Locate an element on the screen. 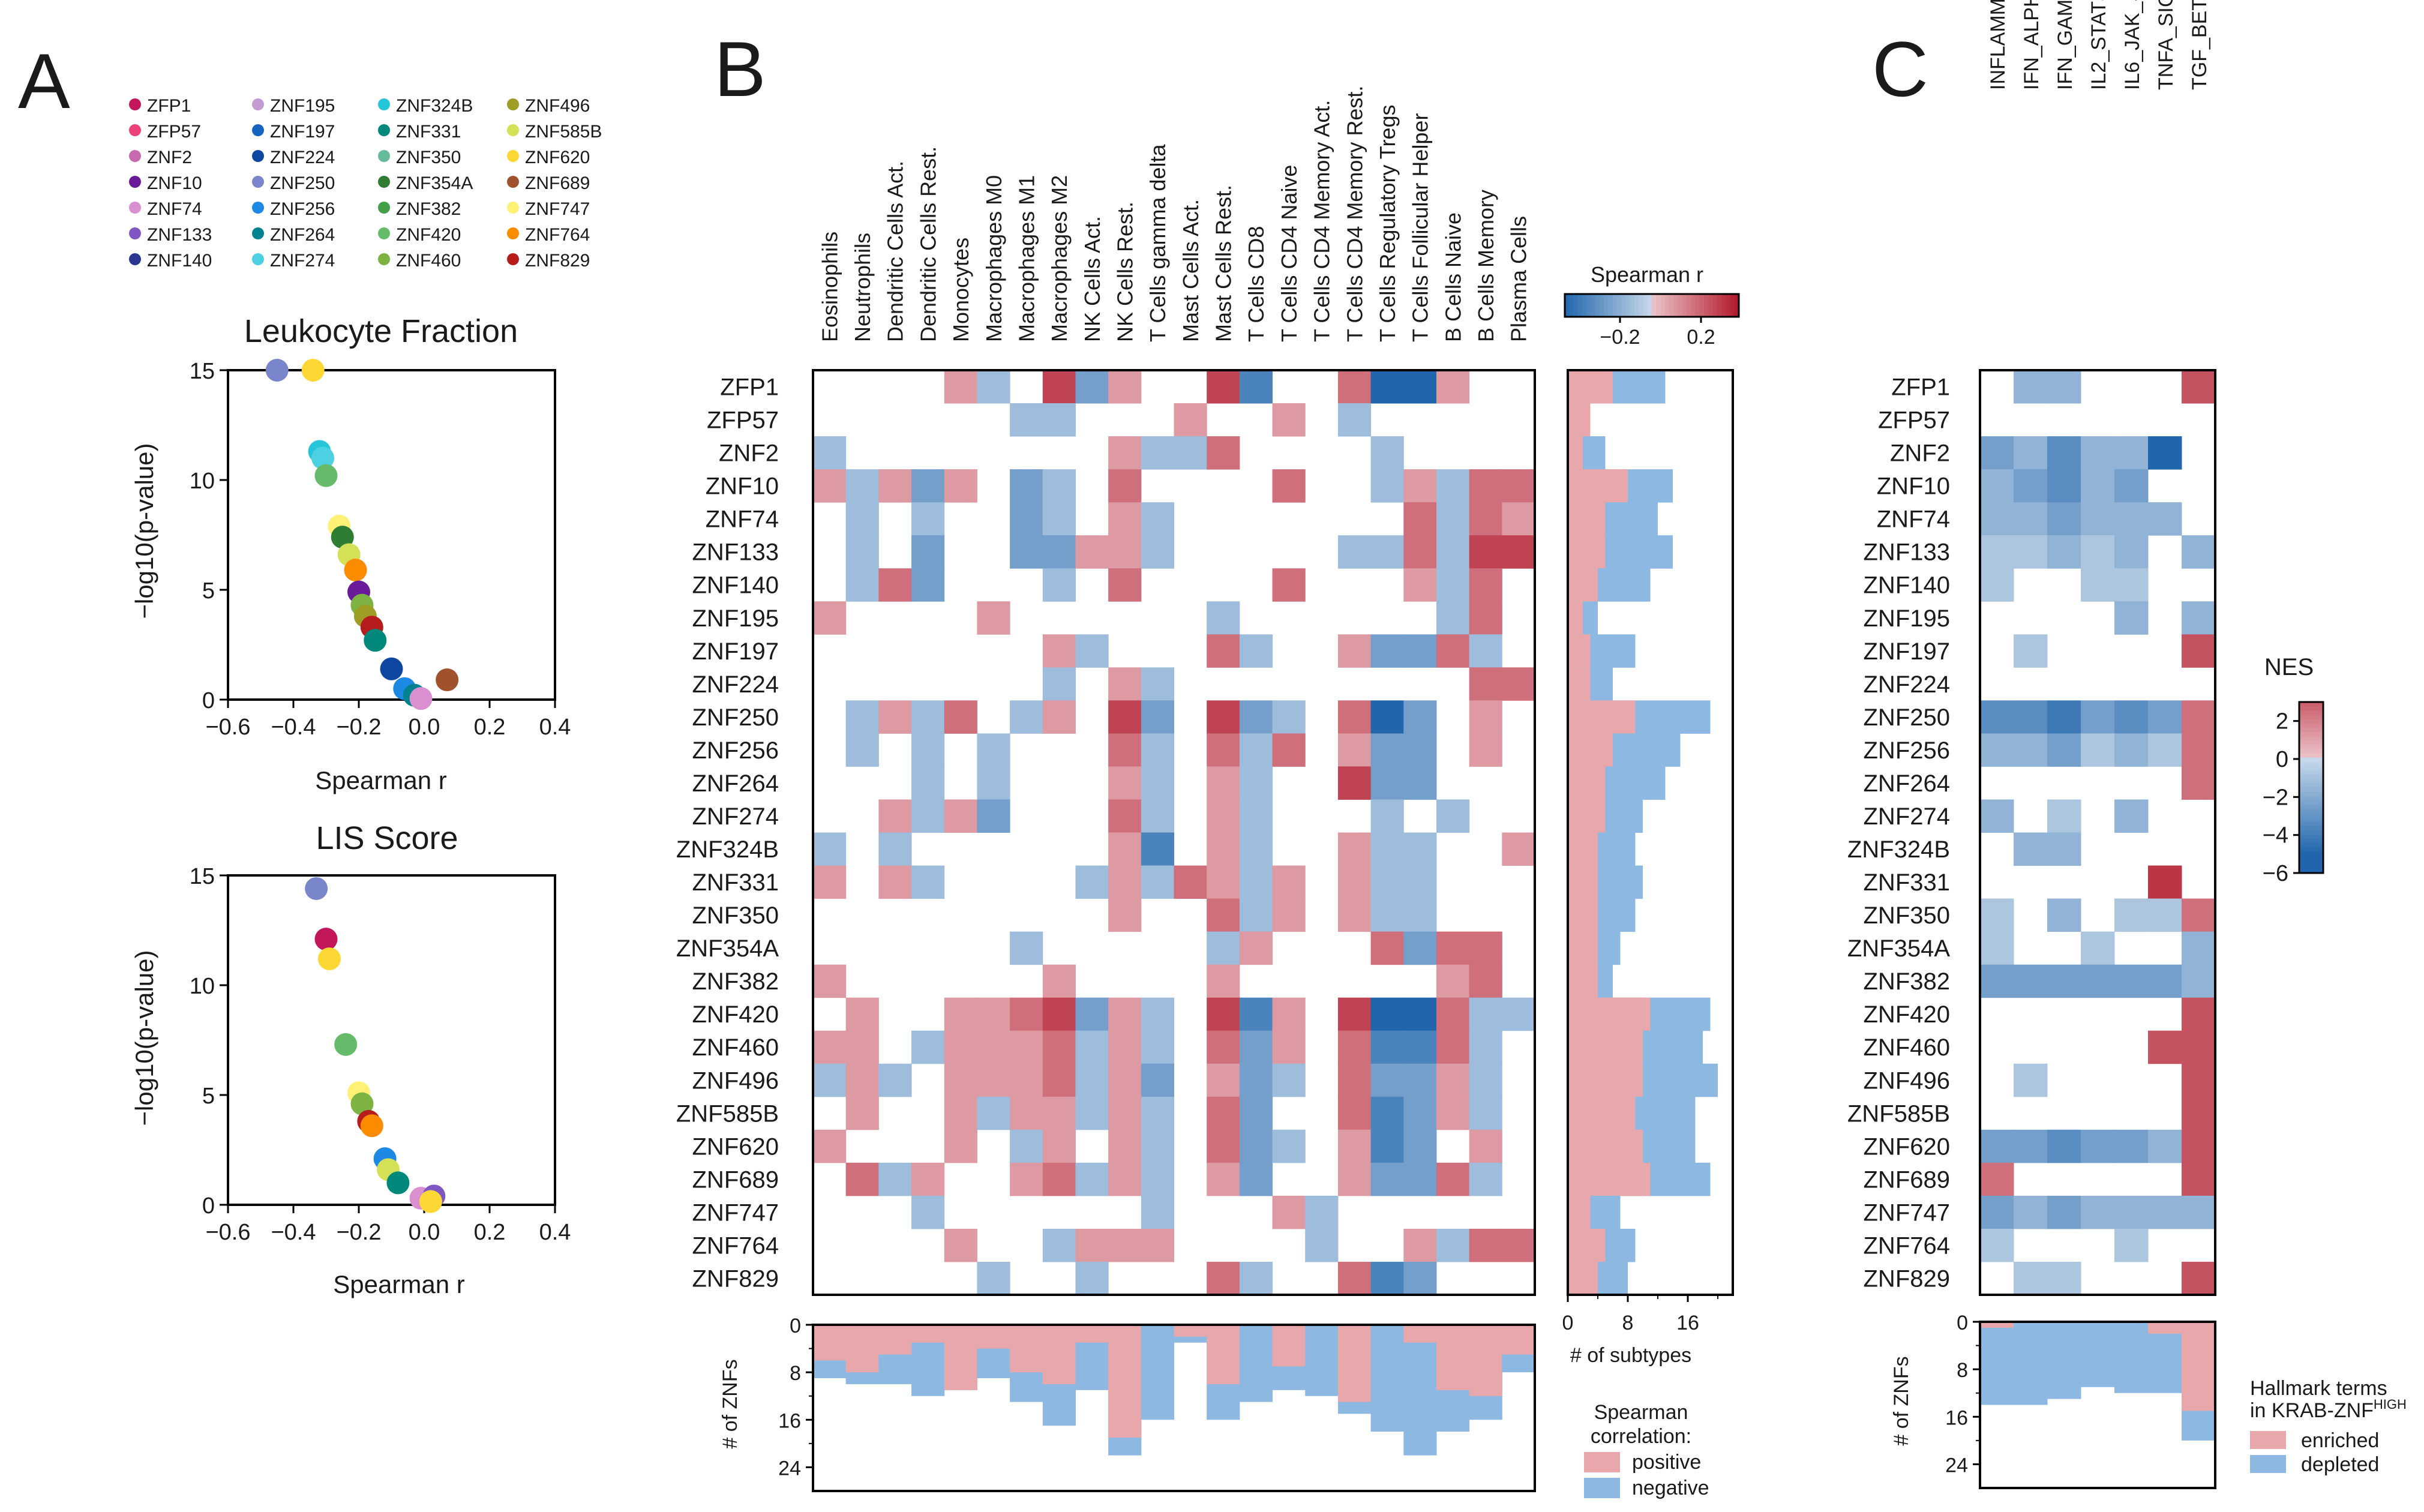  legend-label-znf250: ZNF250 is located at coordinates (302, 183).